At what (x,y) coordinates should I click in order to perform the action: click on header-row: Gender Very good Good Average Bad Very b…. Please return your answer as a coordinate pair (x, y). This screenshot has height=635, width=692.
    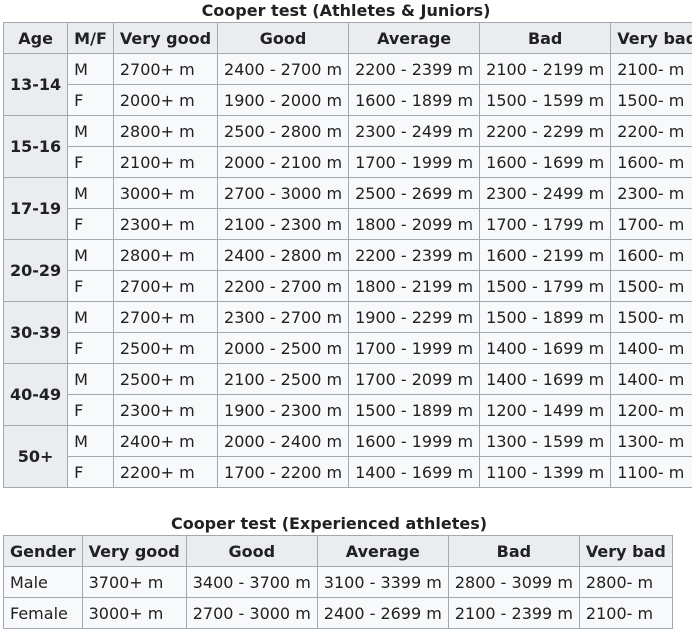
    Looking at the image, I should click on (338, 551).